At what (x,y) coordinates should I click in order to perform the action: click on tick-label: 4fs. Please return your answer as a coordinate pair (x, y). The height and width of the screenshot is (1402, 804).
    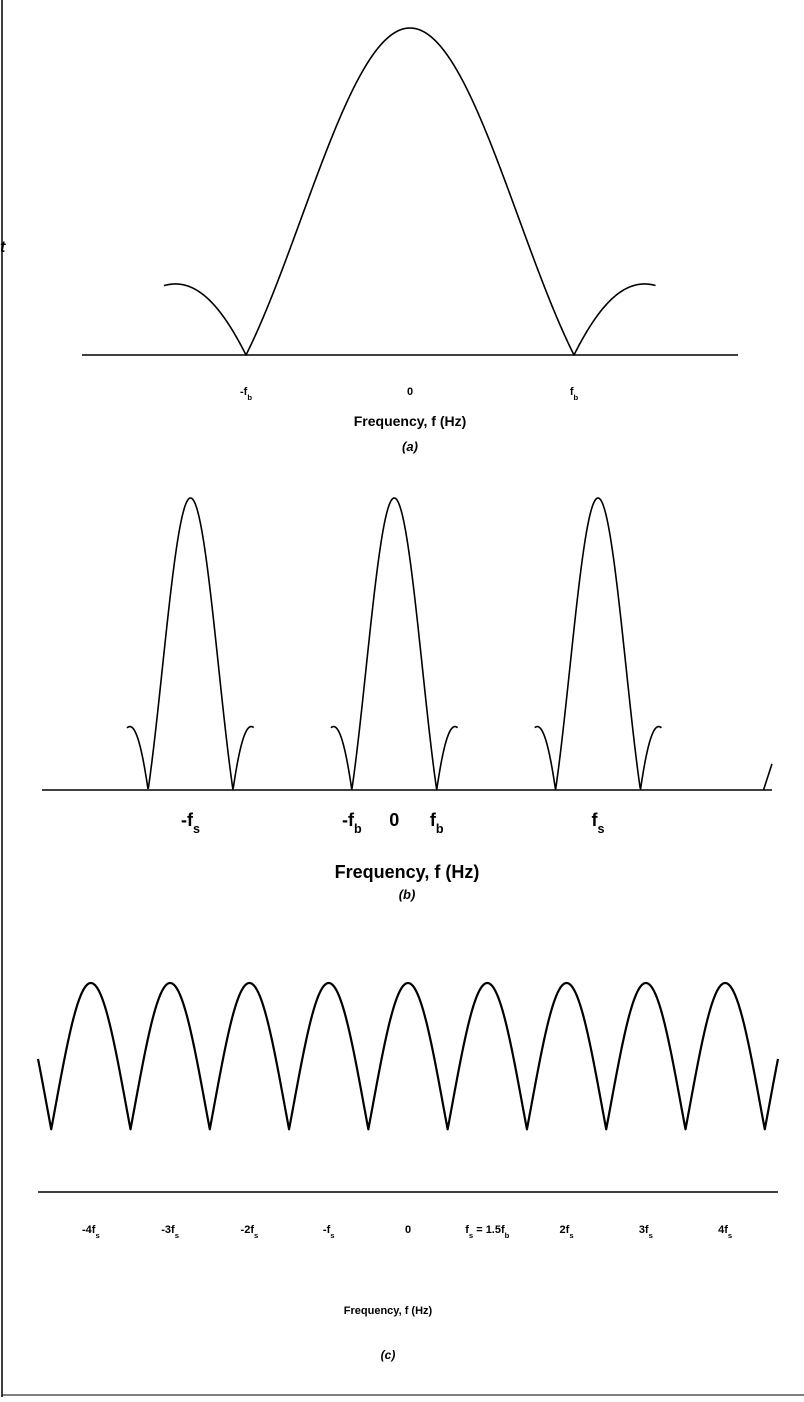
    Looking at the image, I should click on (725, 1232).